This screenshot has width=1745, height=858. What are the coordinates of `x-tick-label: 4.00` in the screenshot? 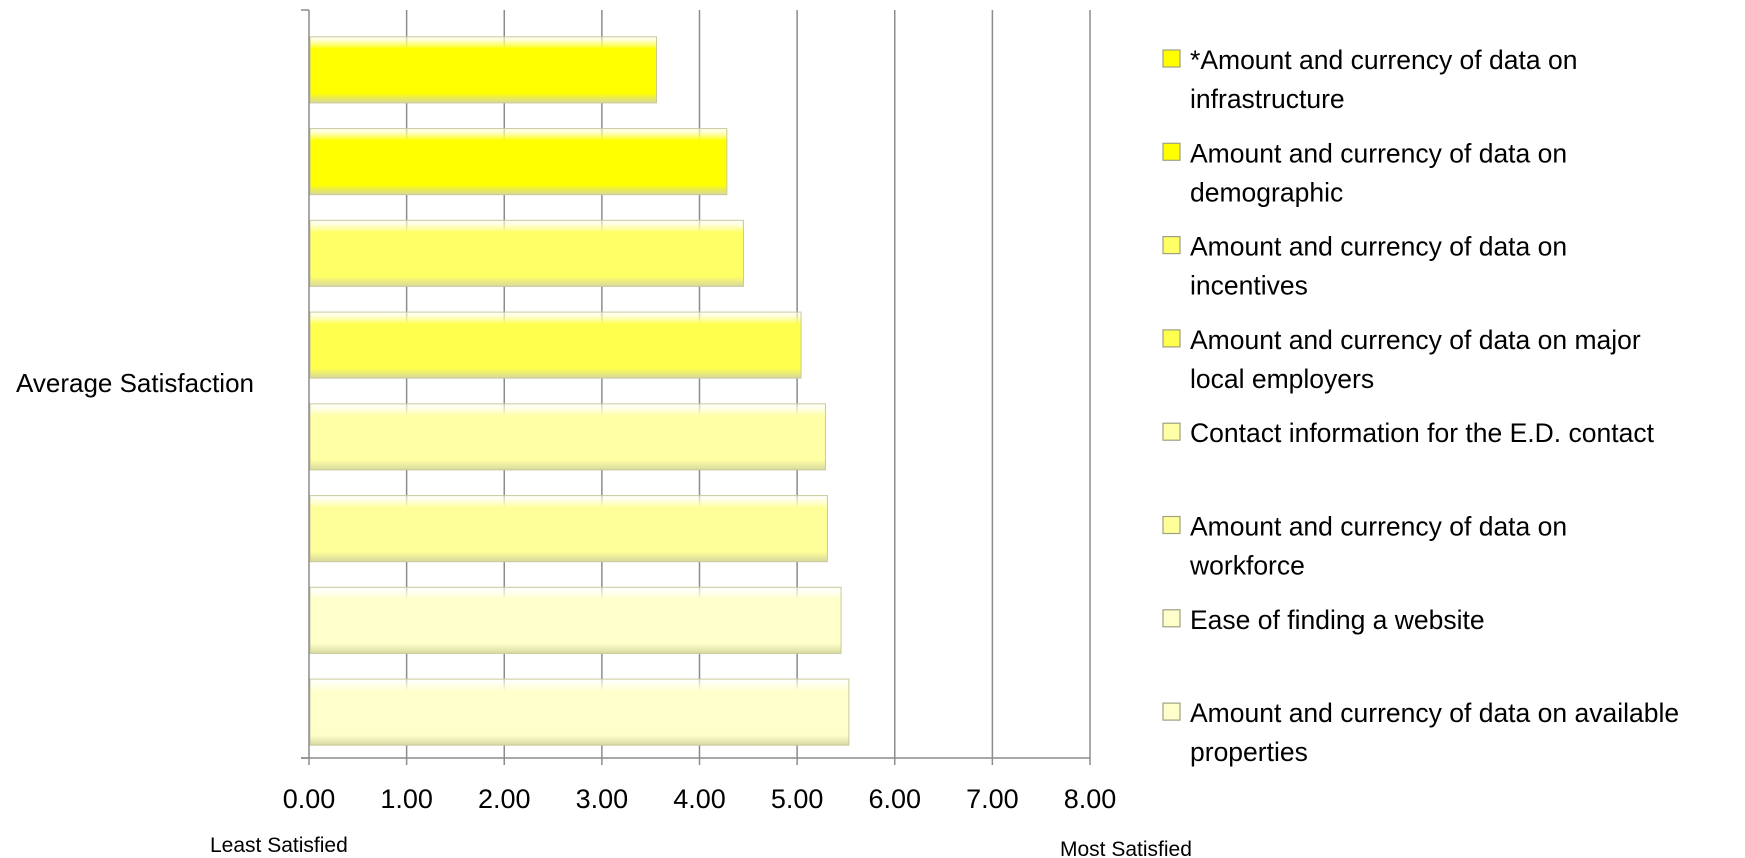 It's located at (699, 799).